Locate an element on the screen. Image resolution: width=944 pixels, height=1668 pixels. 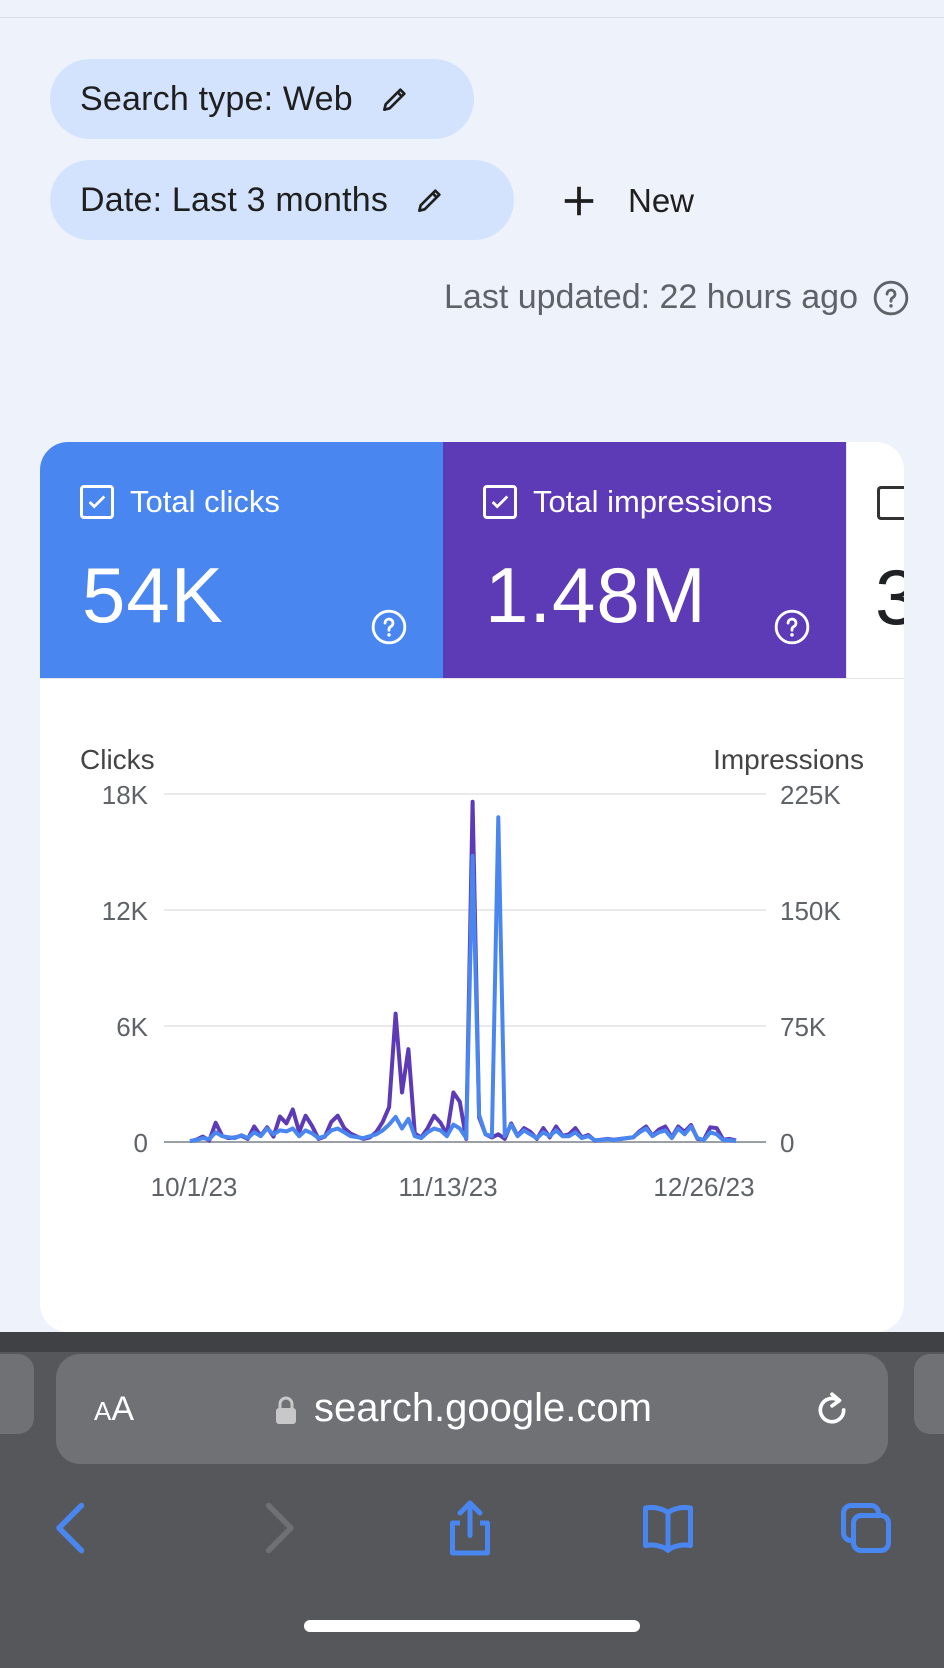
address-bar: AA search.google.com is located at coordinates (472, 1409).